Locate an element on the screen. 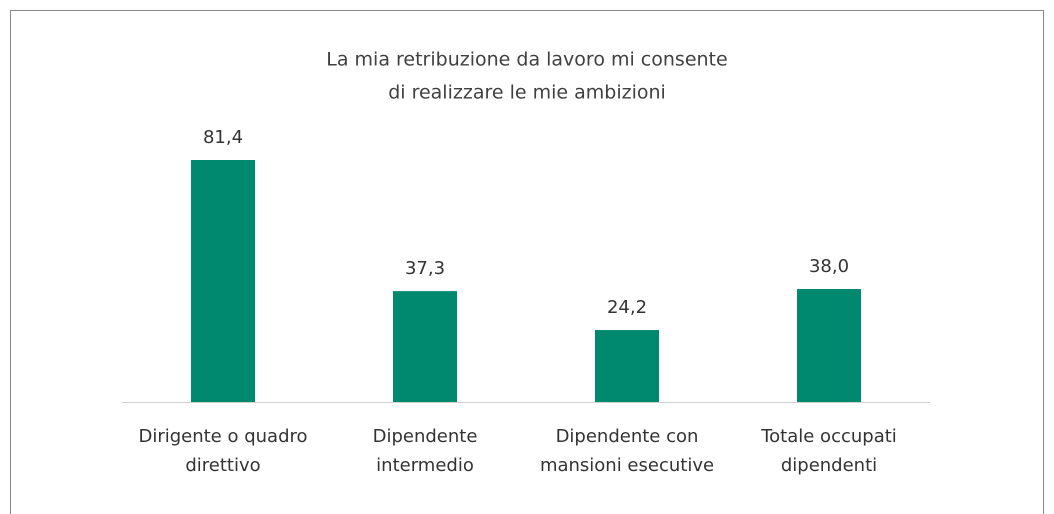 The image size is (1054, 514). x-tick-label: intermedio is located at coordinates (425, 465).